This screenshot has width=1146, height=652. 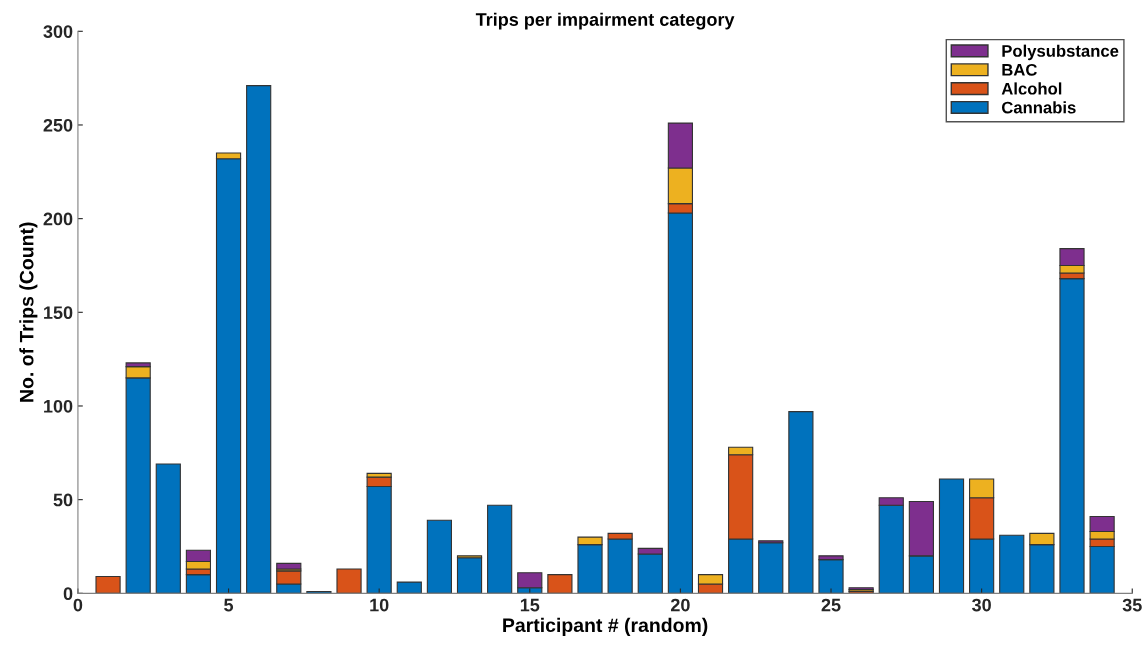 What do you see at coordinates (1019, 69) in the screenshot?
I see `legend-label: BAC` at bounding box center [1019, 69].